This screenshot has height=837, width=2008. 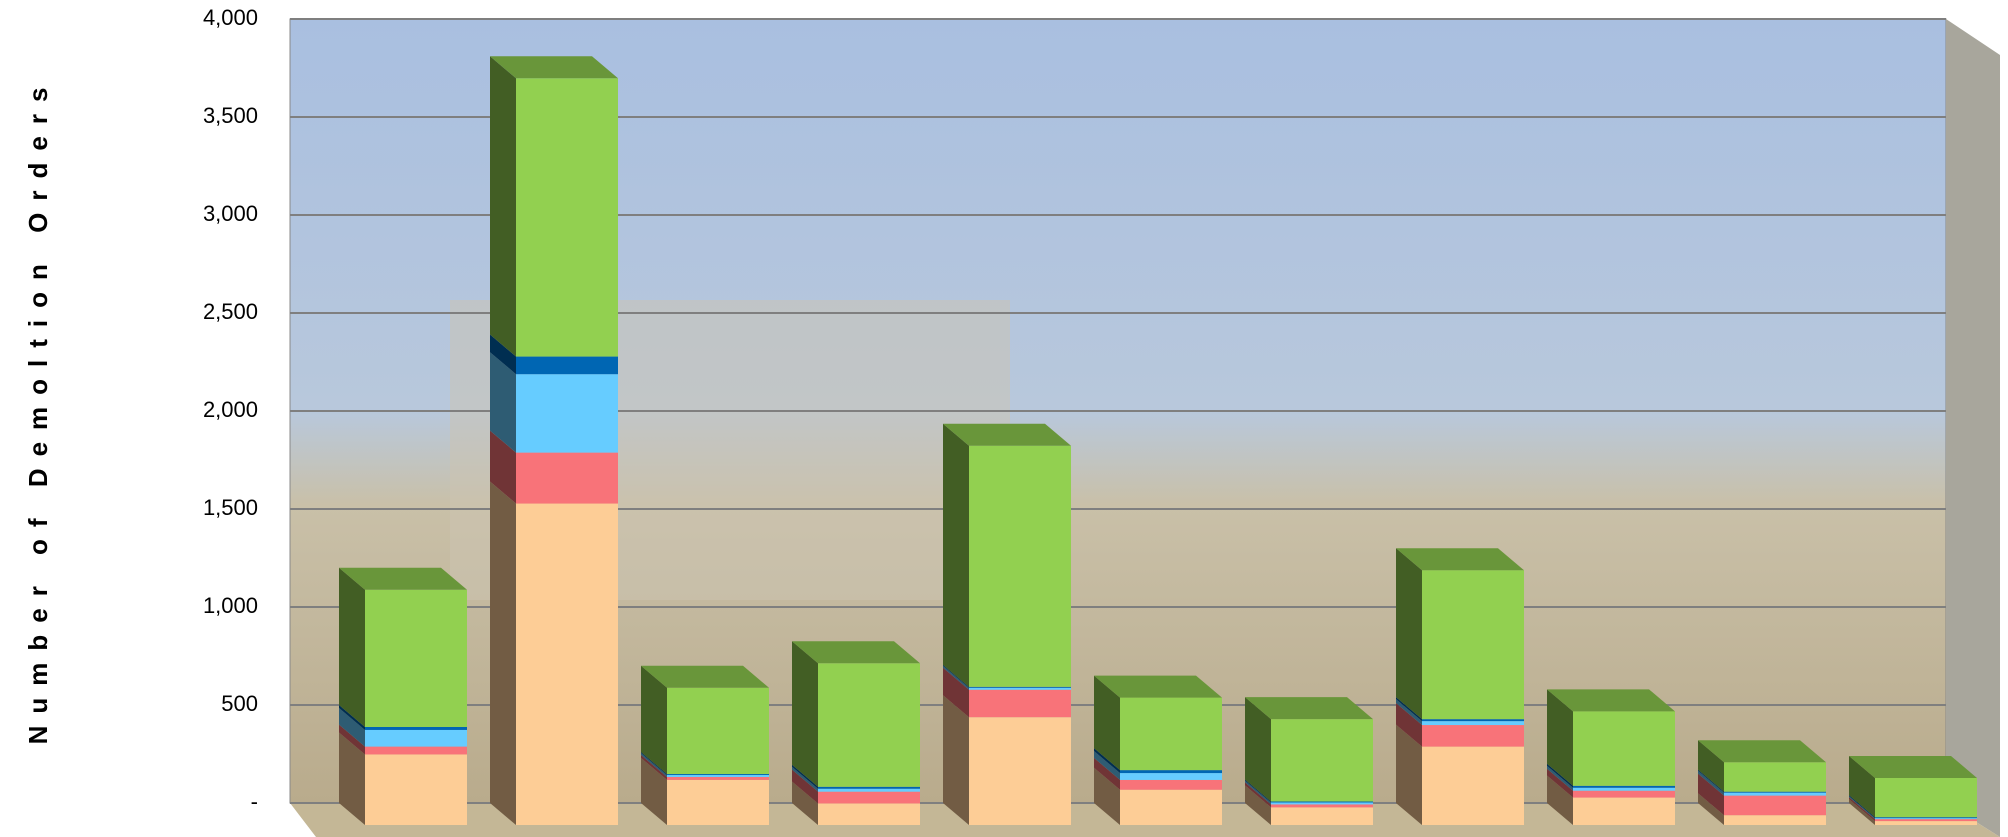 What do you see at coordinates (230, 409) in the screenshot?
I see `y-tick-label: 2,000` at bounding box center [230, 409].